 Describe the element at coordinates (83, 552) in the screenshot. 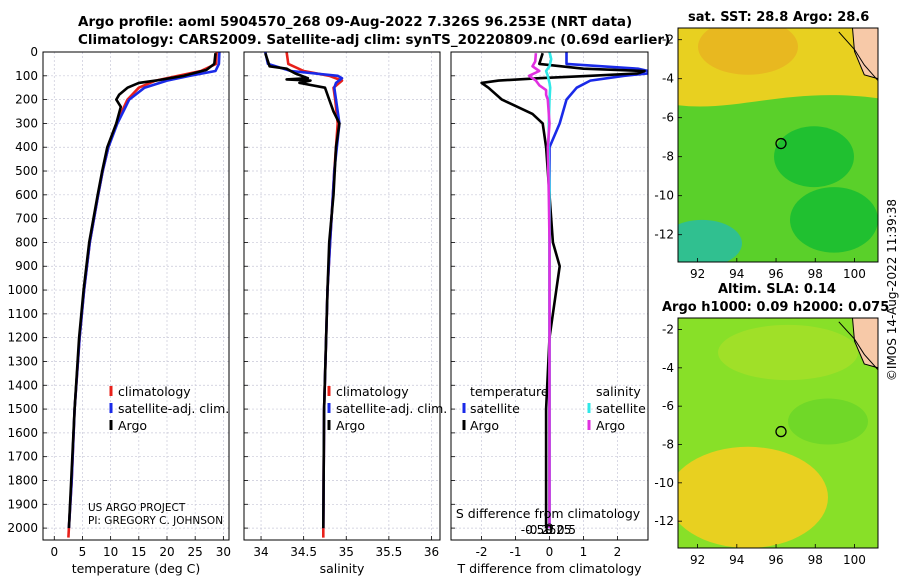

I see `temperature-x-tick-label: 5` at that location.